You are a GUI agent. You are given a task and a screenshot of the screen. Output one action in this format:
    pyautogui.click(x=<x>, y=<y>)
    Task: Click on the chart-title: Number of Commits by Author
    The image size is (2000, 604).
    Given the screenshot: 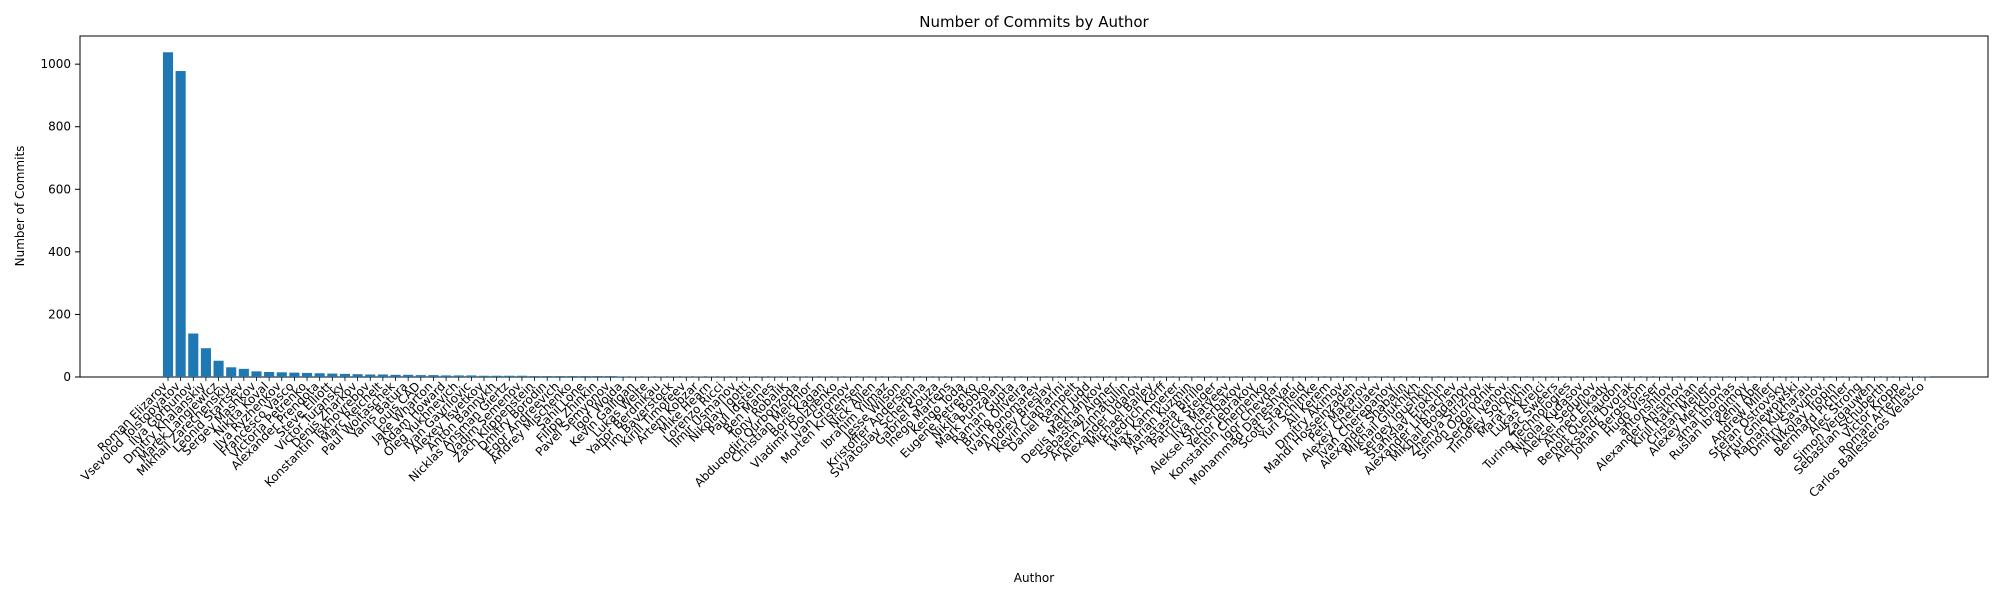 What is the action you would take?
    pyautogui.click(x=1034, y=22)
    